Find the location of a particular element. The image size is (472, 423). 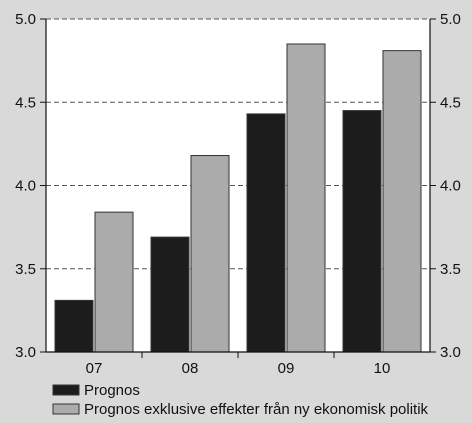

x-tick-label: 08 is located at coordinates (190, 368).